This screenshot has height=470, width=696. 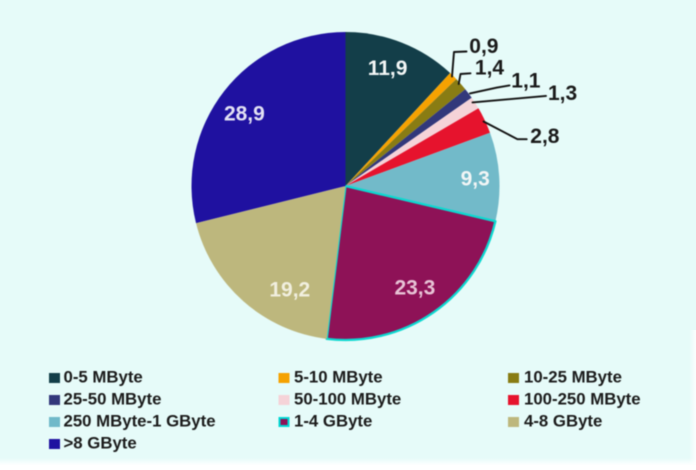 What do you see at coordinates (490, 68) in the screenshot?
I see `svg-text: 1,4` at bounding box center [490, 68].